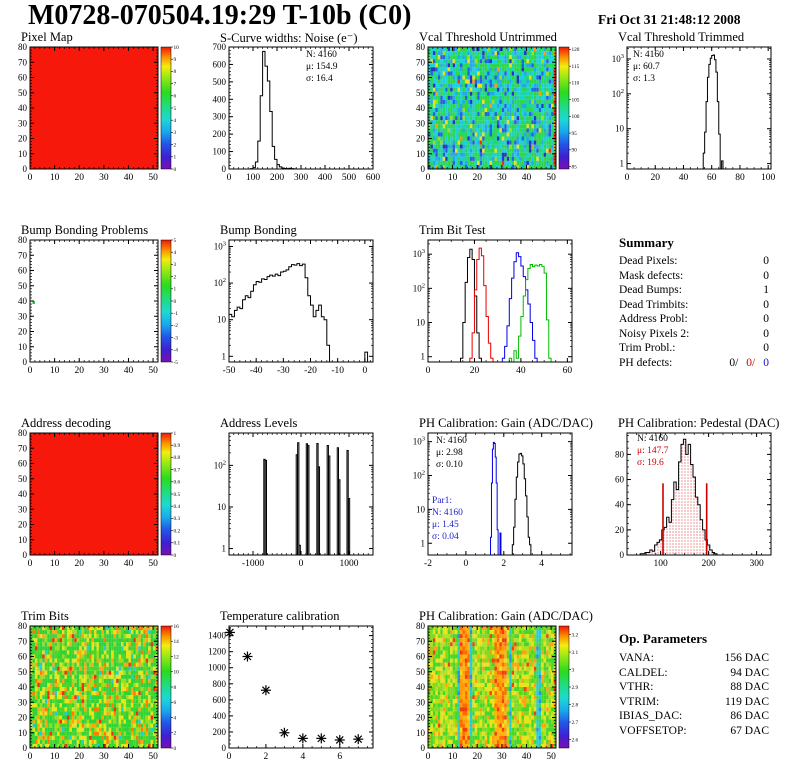  I want to click on svg-text: -50, so click(229, 371).